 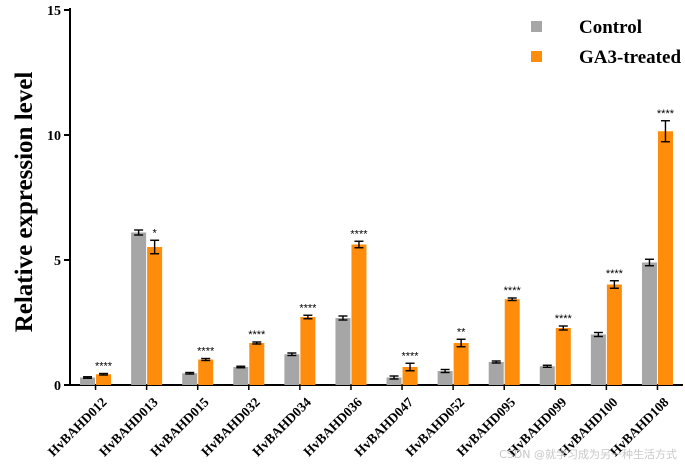 I want to click on legend-label: Control, so click(x=610, y=27).